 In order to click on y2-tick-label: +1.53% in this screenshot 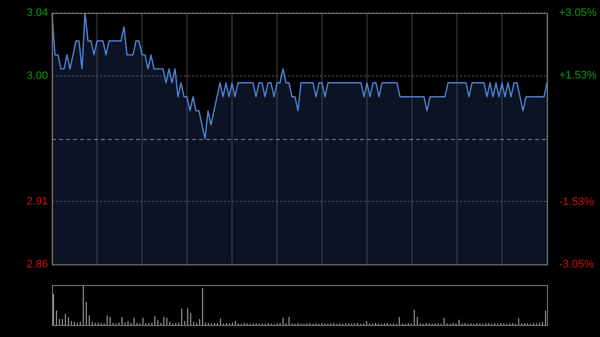, I will do `click(578, 76)`.